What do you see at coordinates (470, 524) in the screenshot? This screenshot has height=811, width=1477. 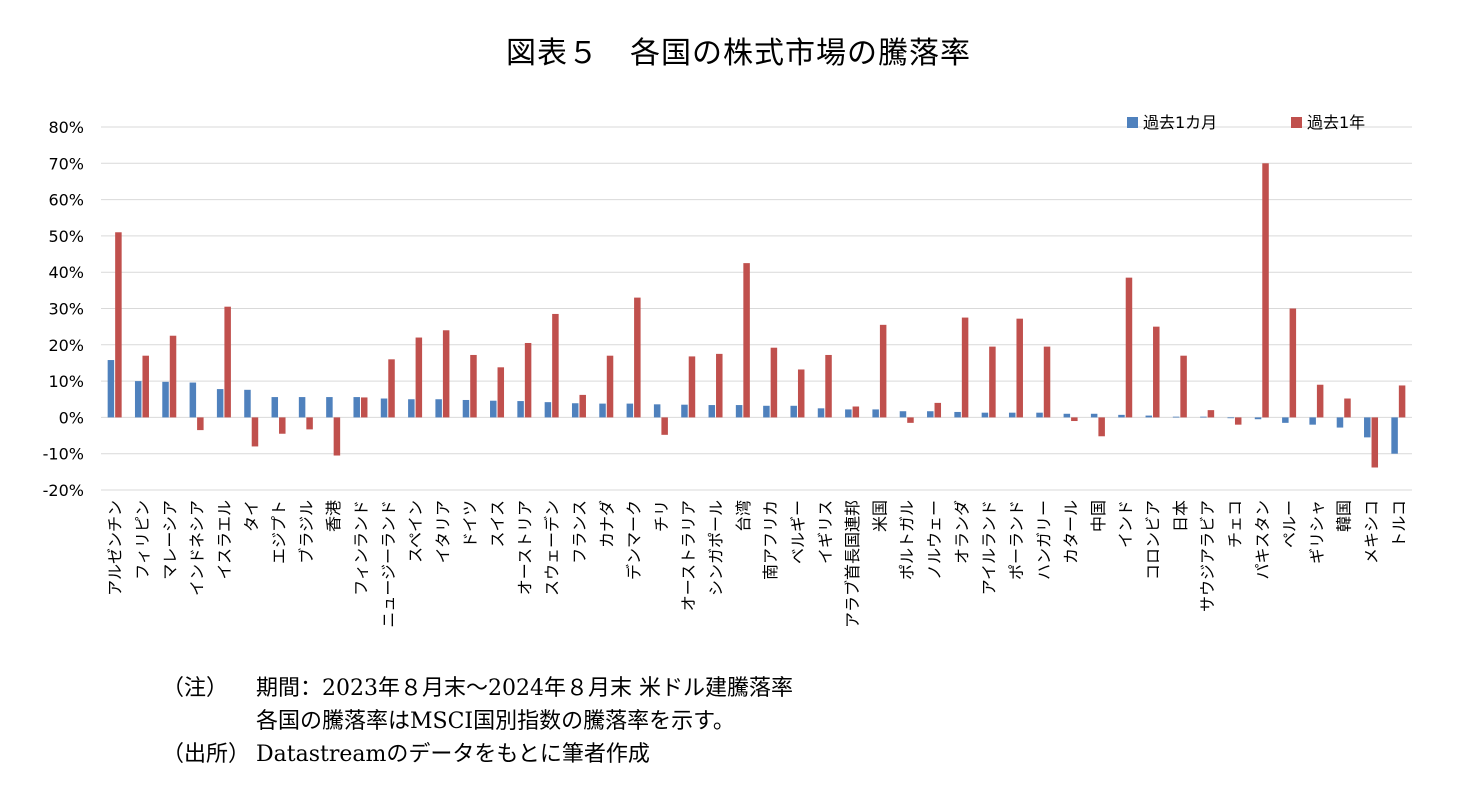 I see `x-tick-label: ドイツ` at bounding box center [470, 524].